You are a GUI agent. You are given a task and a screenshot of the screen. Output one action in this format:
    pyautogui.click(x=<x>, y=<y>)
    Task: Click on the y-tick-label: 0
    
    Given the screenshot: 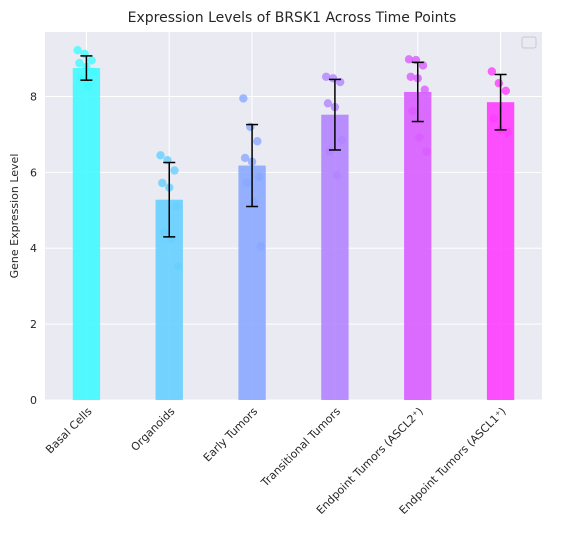 What is the action you would take?
    pyautogui.click(x=33, y=400)
    